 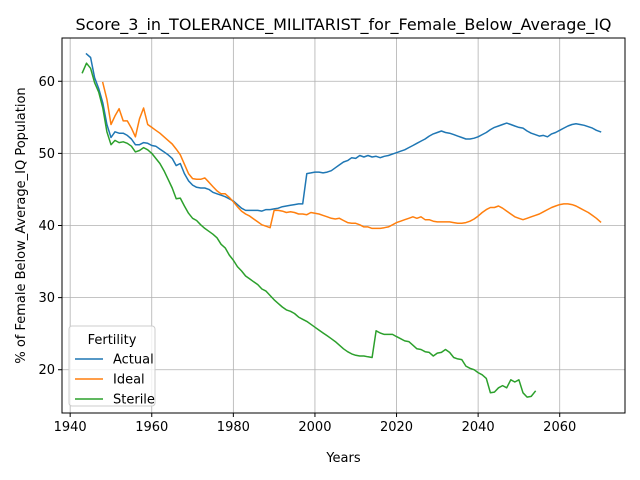 I want to click on y-axis-label: % of Female Below_Average_IQ Population, so click(x=21, y=225).